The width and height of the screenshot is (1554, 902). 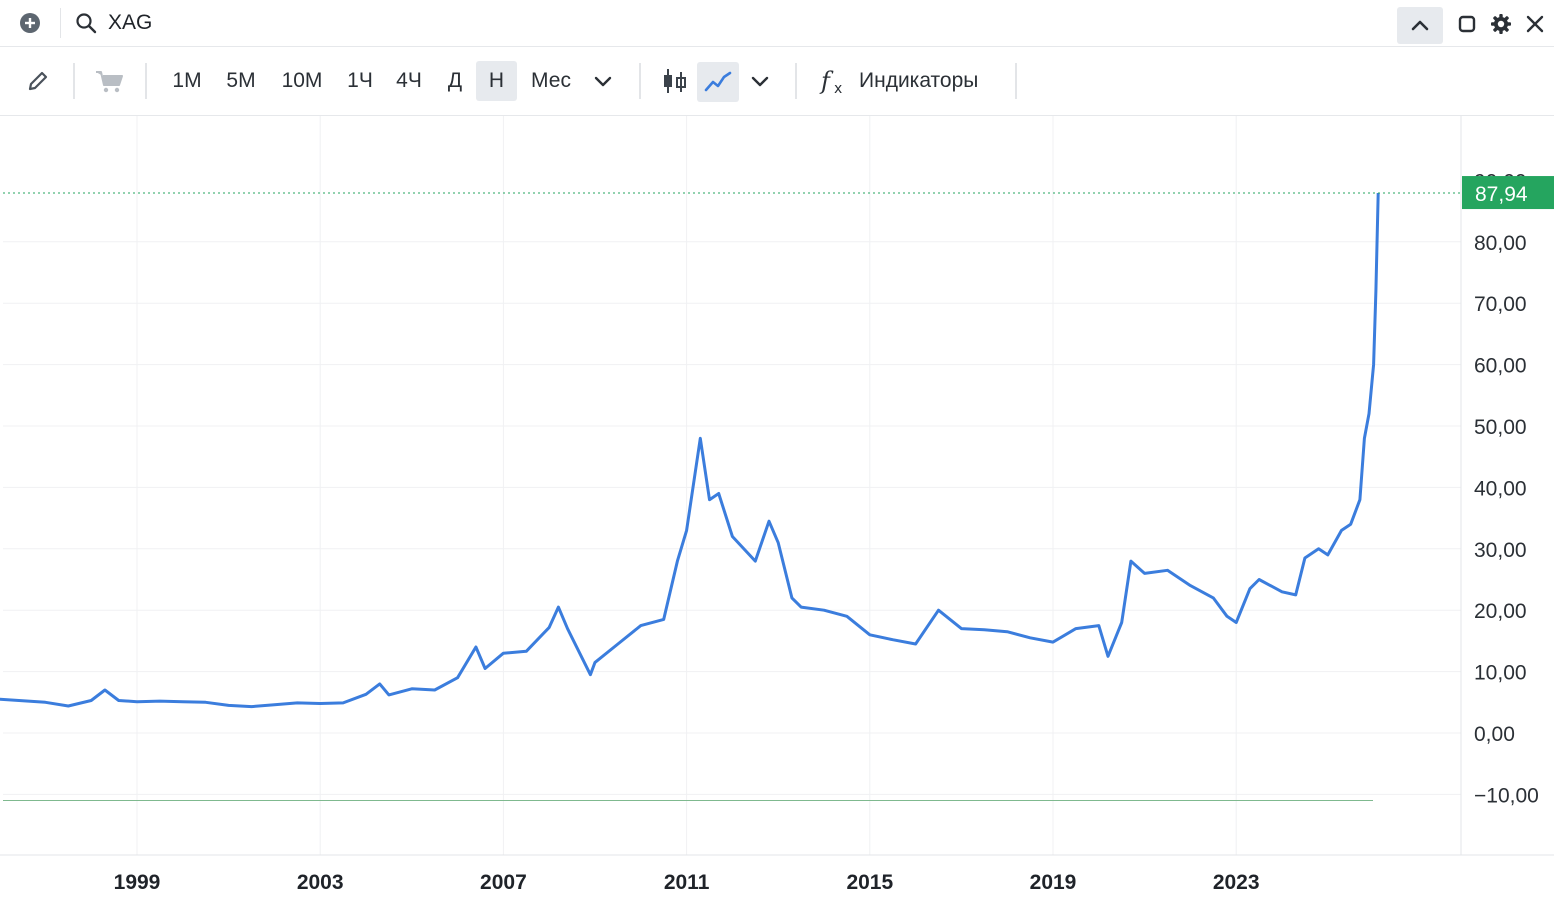 What do you see at coordinates (60, 23) in the screenshot?
I see `header-divider` at bounding box center [60, 23].